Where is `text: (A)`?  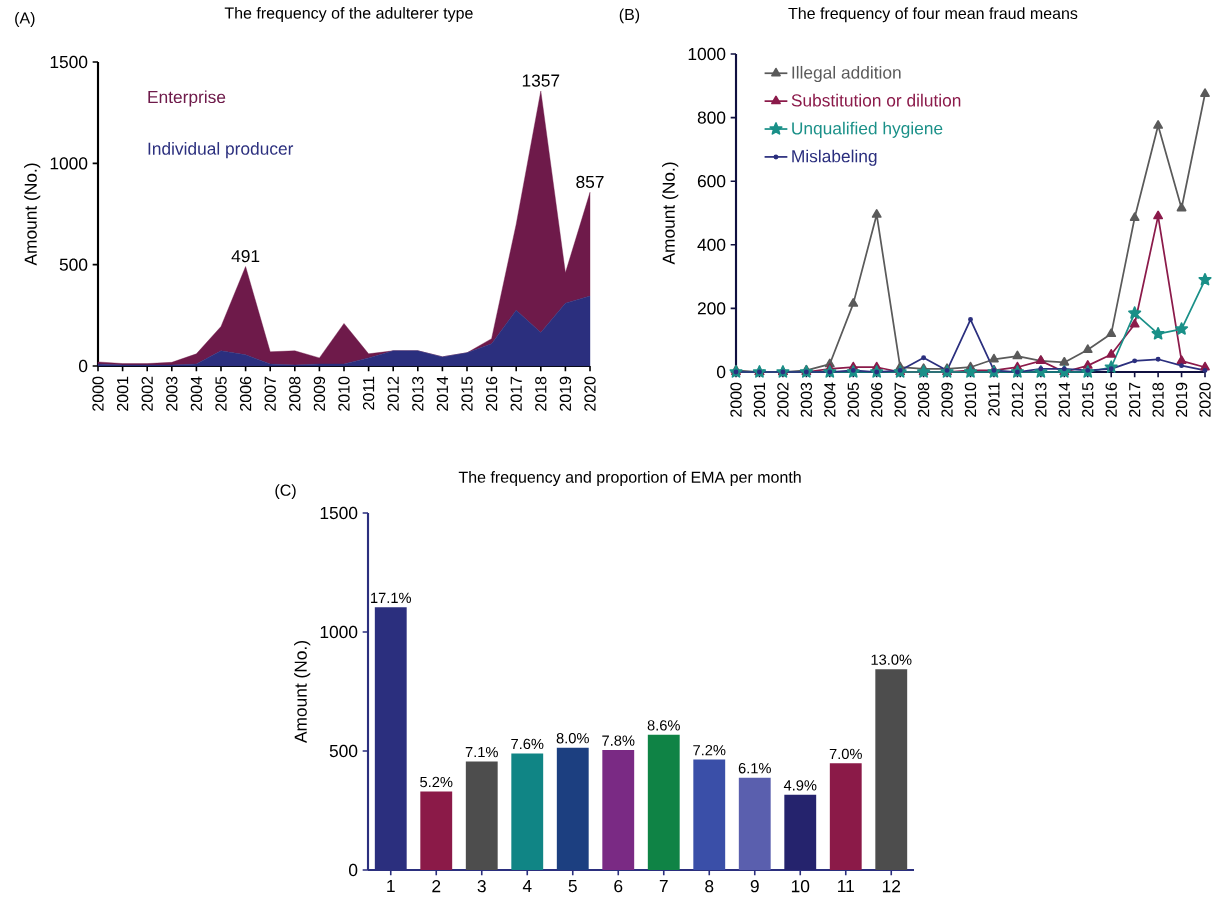
text: (A) is located at coordinates (25, 19).